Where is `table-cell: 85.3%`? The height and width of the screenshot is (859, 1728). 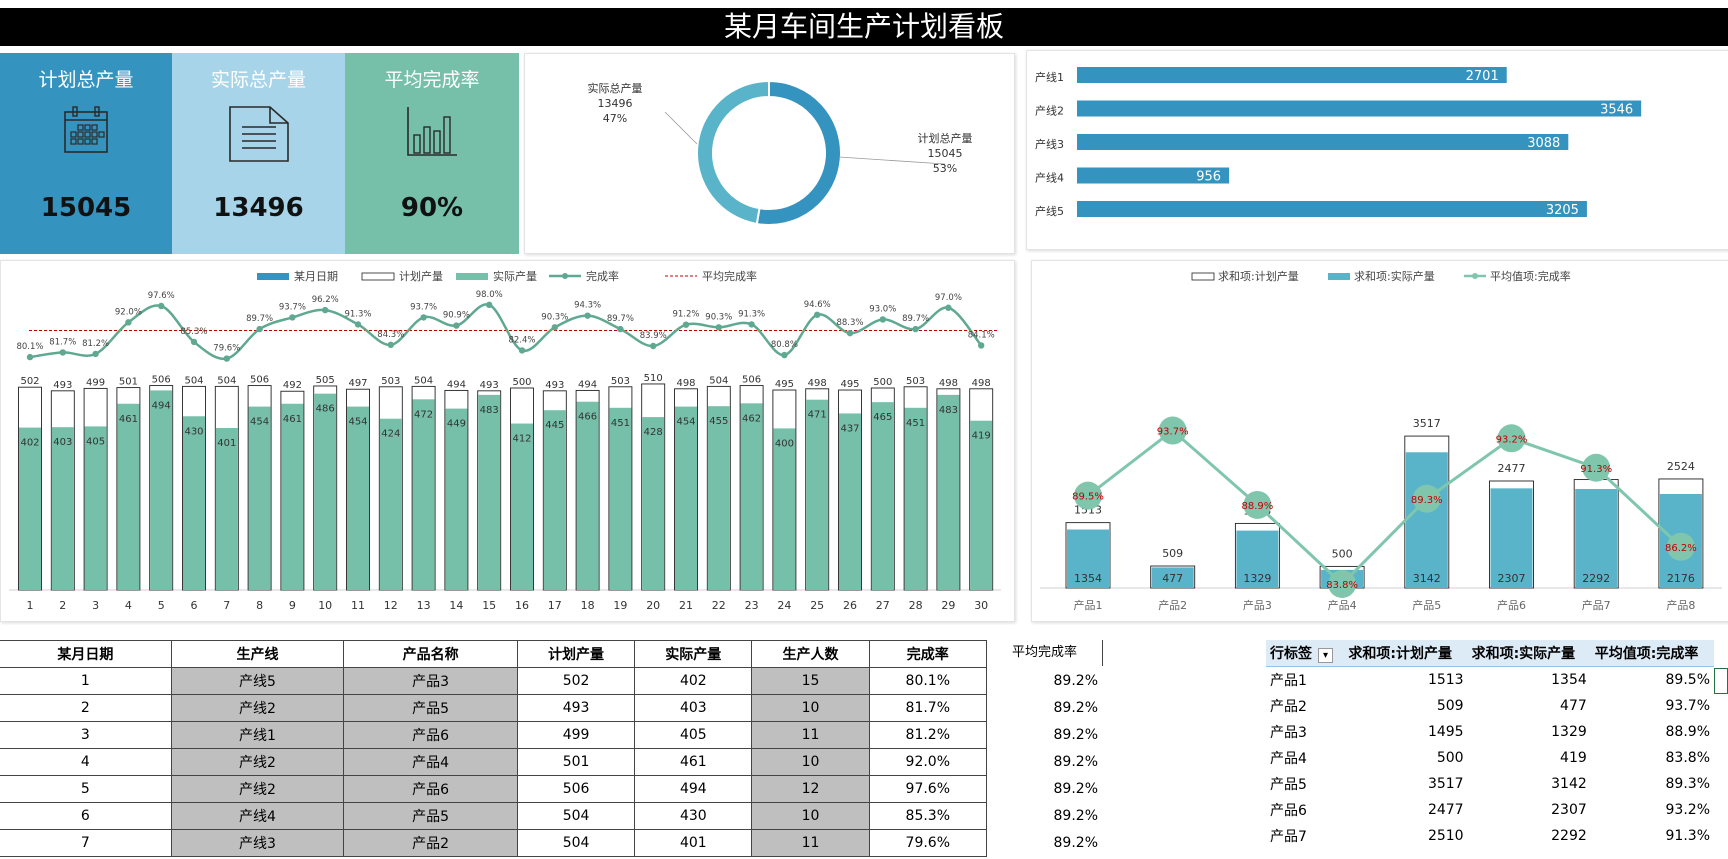
table-cell: 85.3% is located at coordinates (928, 816).